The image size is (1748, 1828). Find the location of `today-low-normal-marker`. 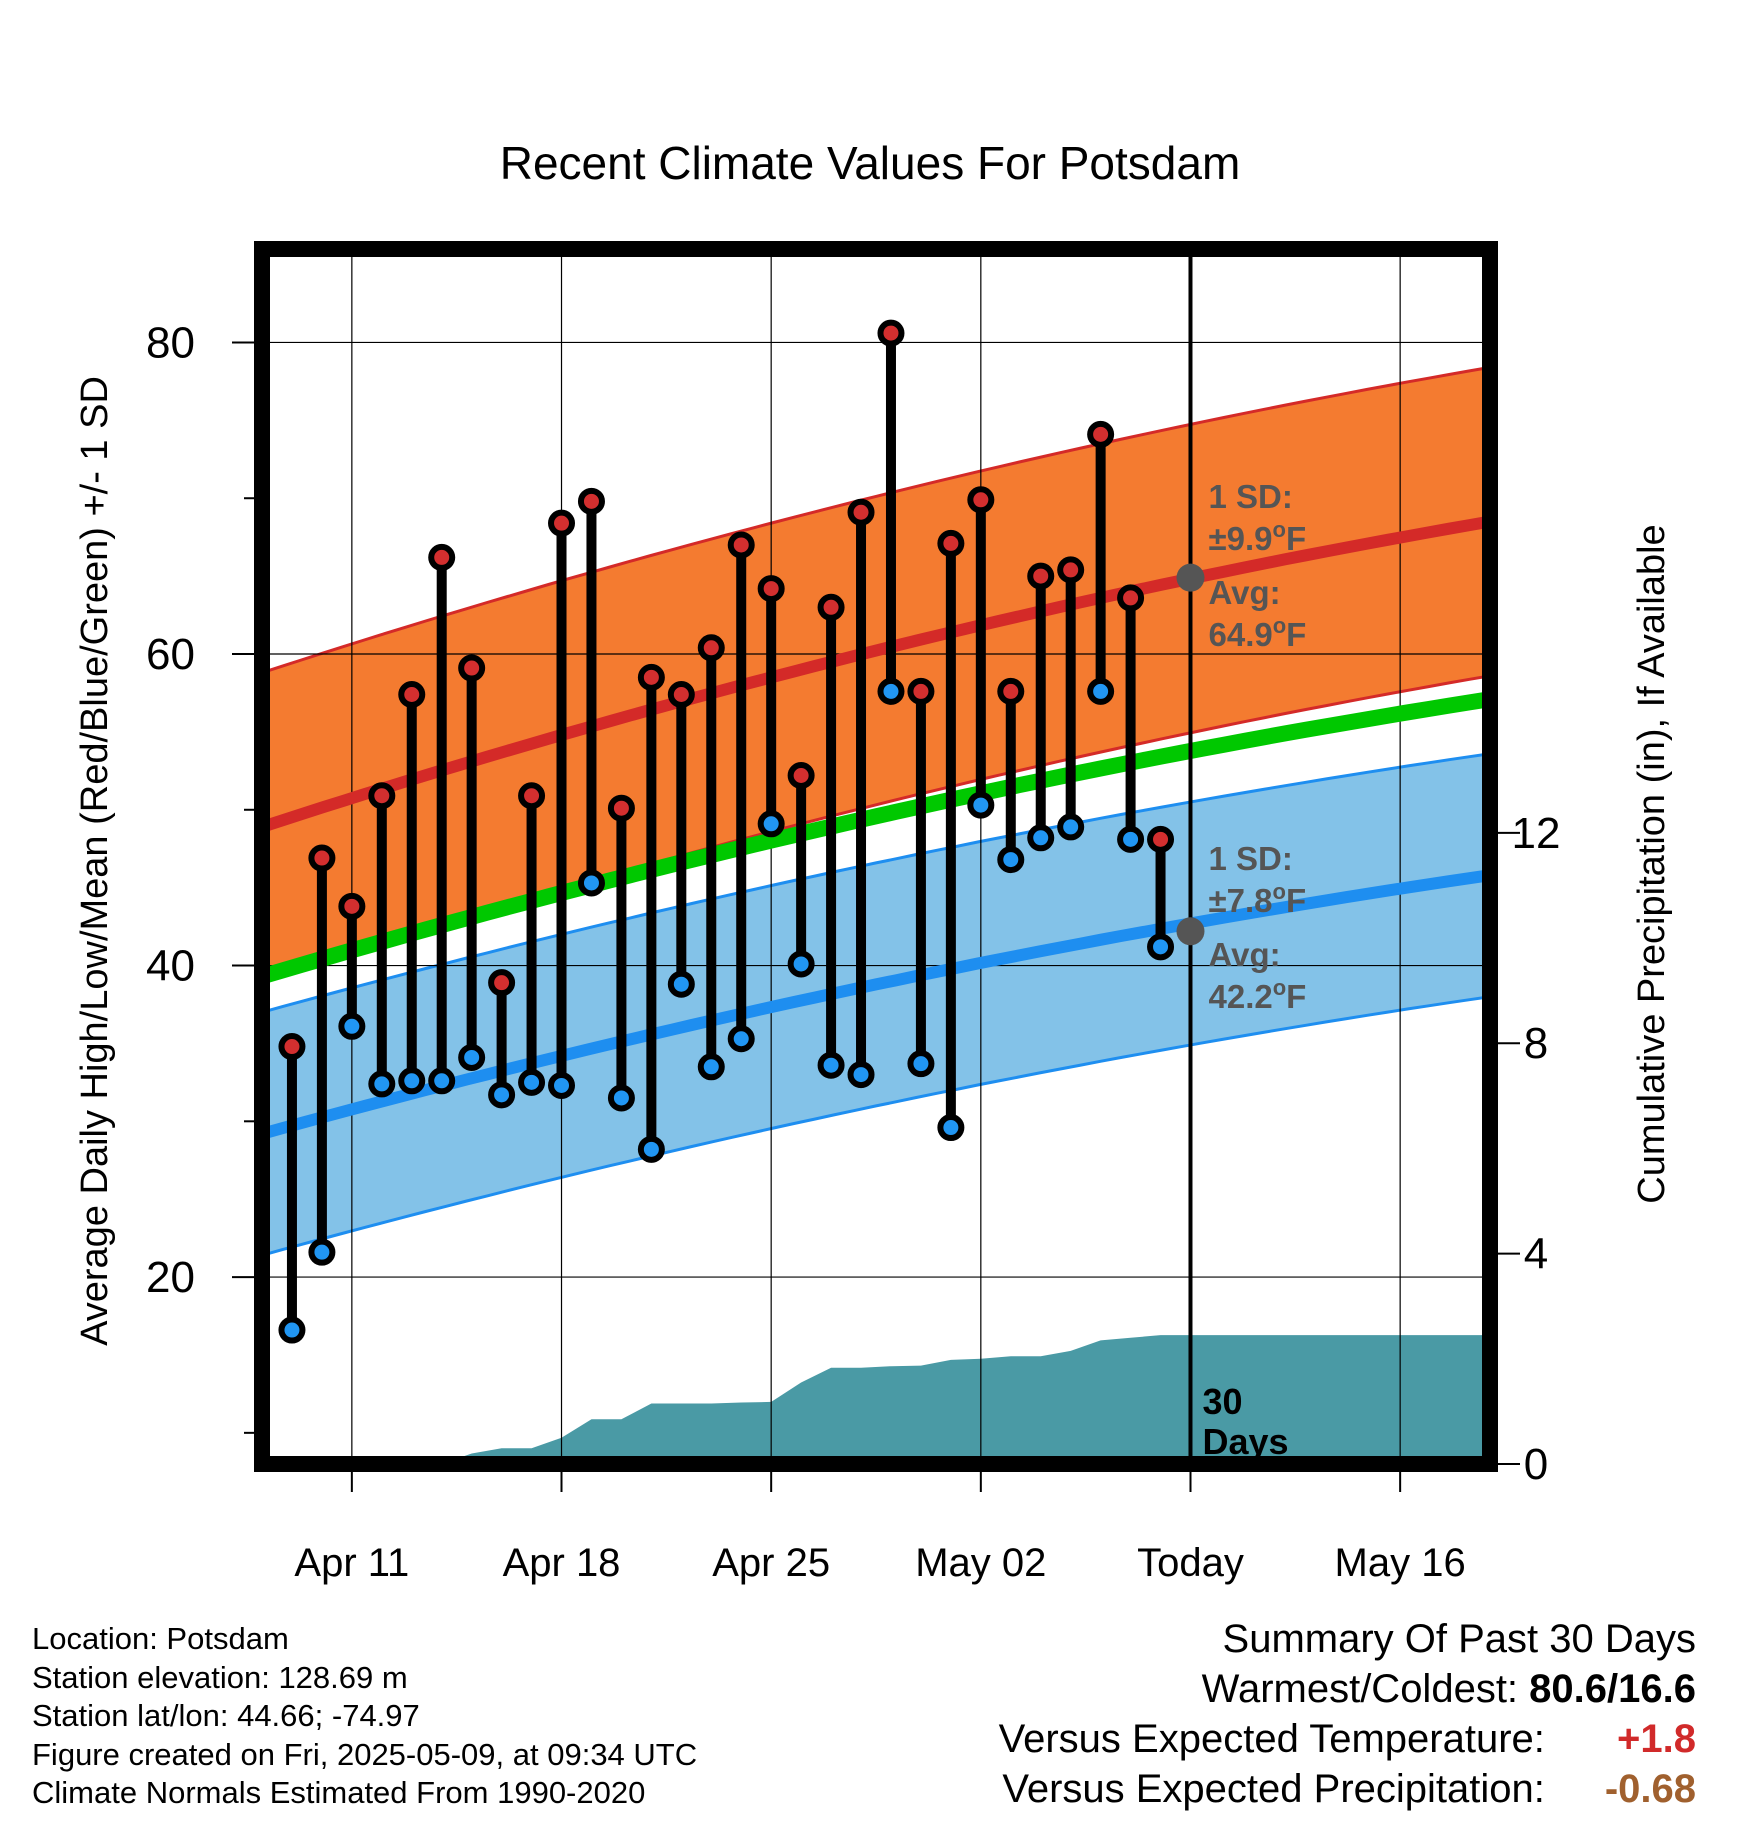

today-low-normal-marker is located at coordinates (1190, 931).